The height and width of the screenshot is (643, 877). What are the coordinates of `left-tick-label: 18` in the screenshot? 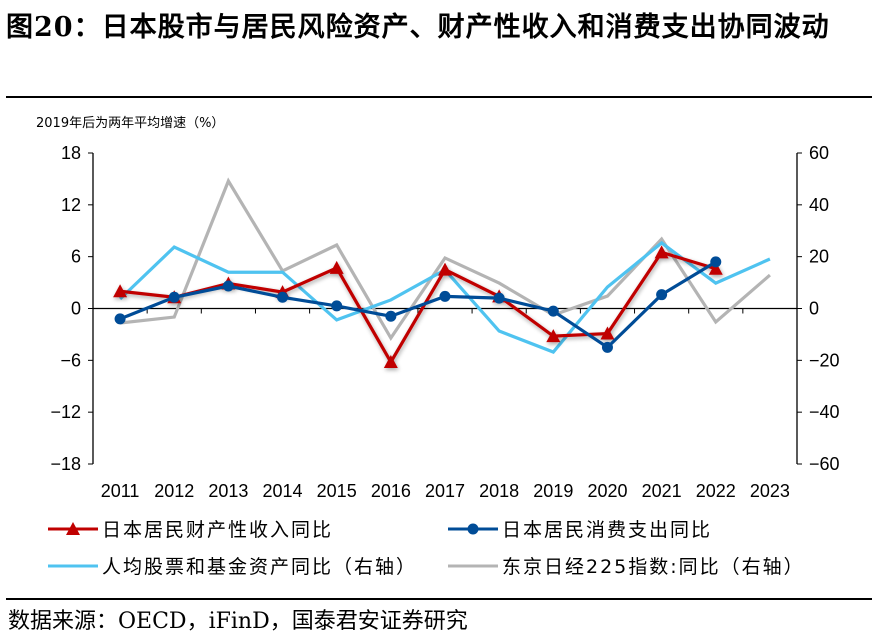 It's located at (71, 153).